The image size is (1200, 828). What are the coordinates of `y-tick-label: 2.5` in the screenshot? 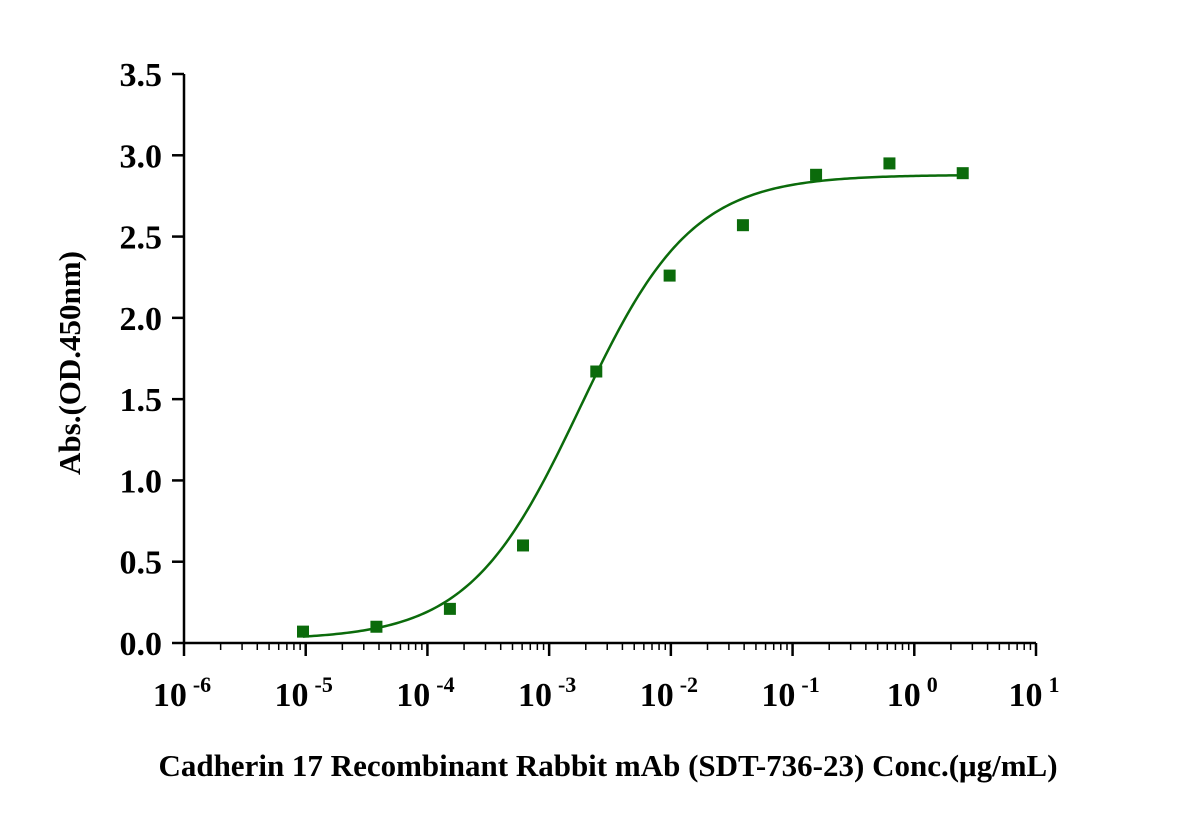 It's located at (141, 238).